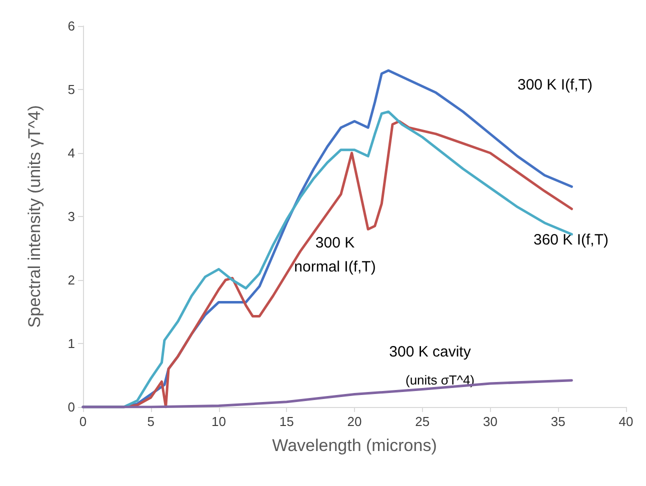  What do you see at coordinates (71, 153) in the screenshot?
I see `y-tick-label: 4` at bounding box center [71, 153].